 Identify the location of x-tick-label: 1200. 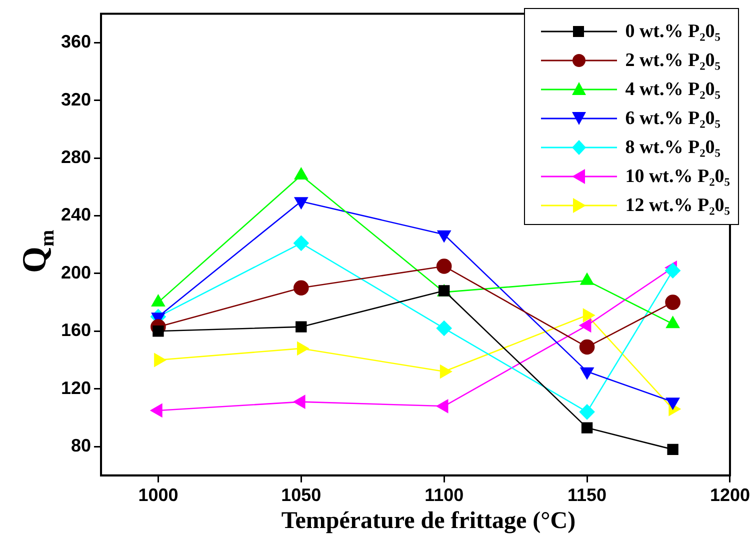
(730, 495).